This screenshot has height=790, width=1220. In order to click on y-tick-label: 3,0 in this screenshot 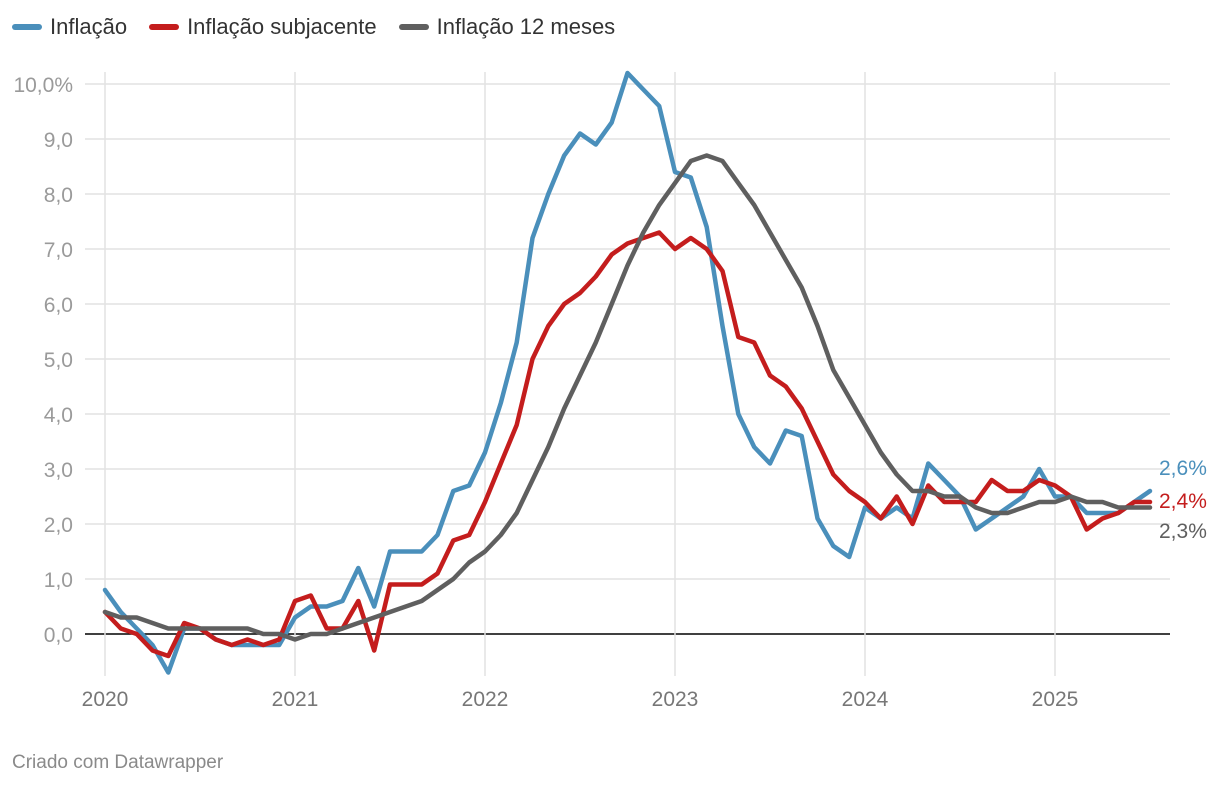, I will do `click(58, 470)`.